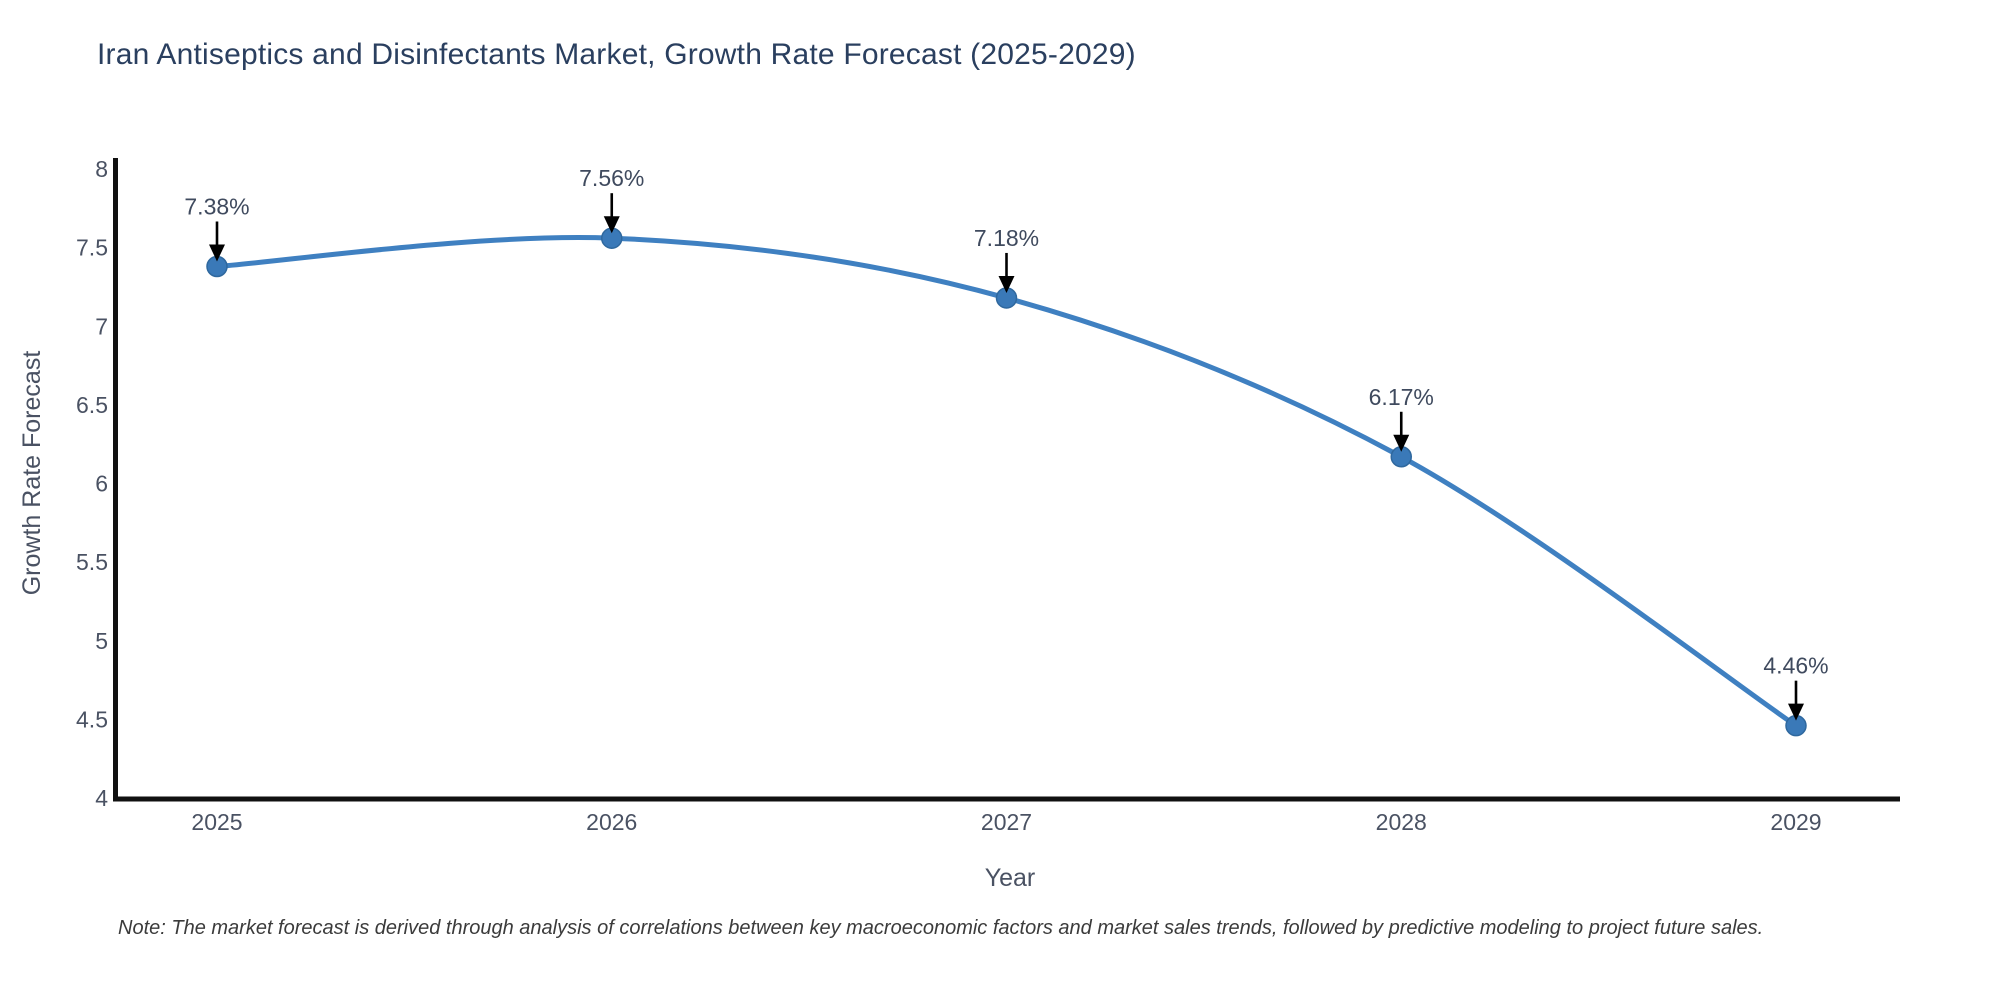 This screenshot has height=1000, width=2000. Describe the element at coordinates (1795, 822) in the screenshot. I see `x-tick-label: 2029` at that location.